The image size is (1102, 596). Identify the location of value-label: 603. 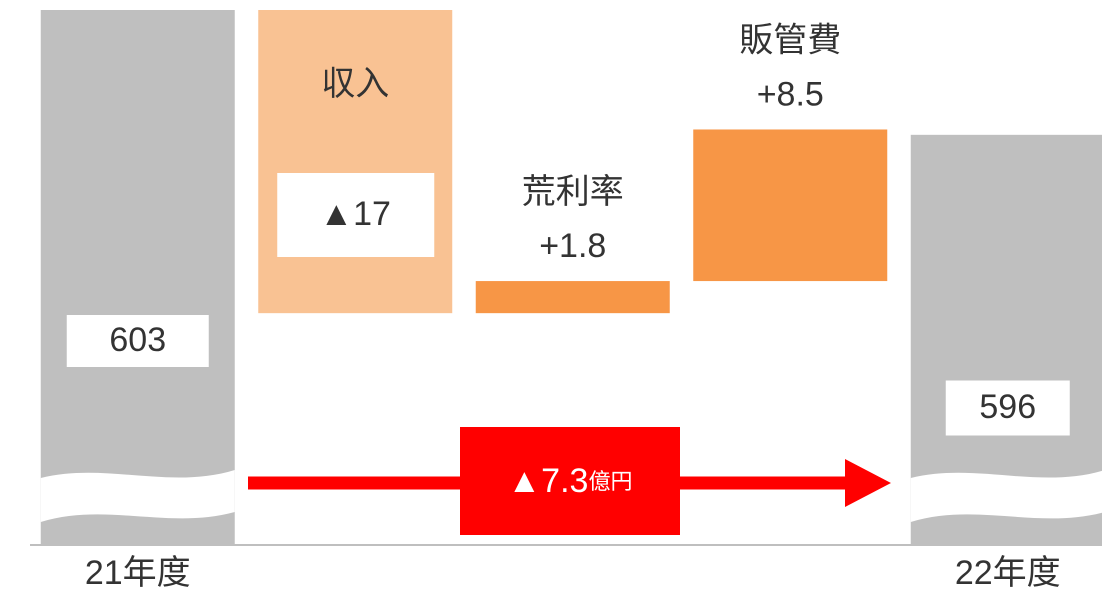
(137, 340).